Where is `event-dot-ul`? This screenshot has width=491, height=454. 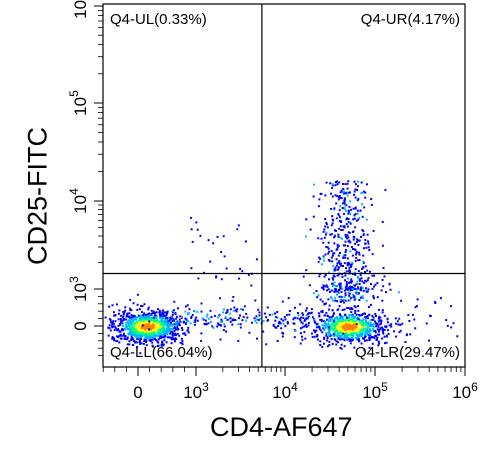
event-dot-ul is located at coordinates (237, 229).